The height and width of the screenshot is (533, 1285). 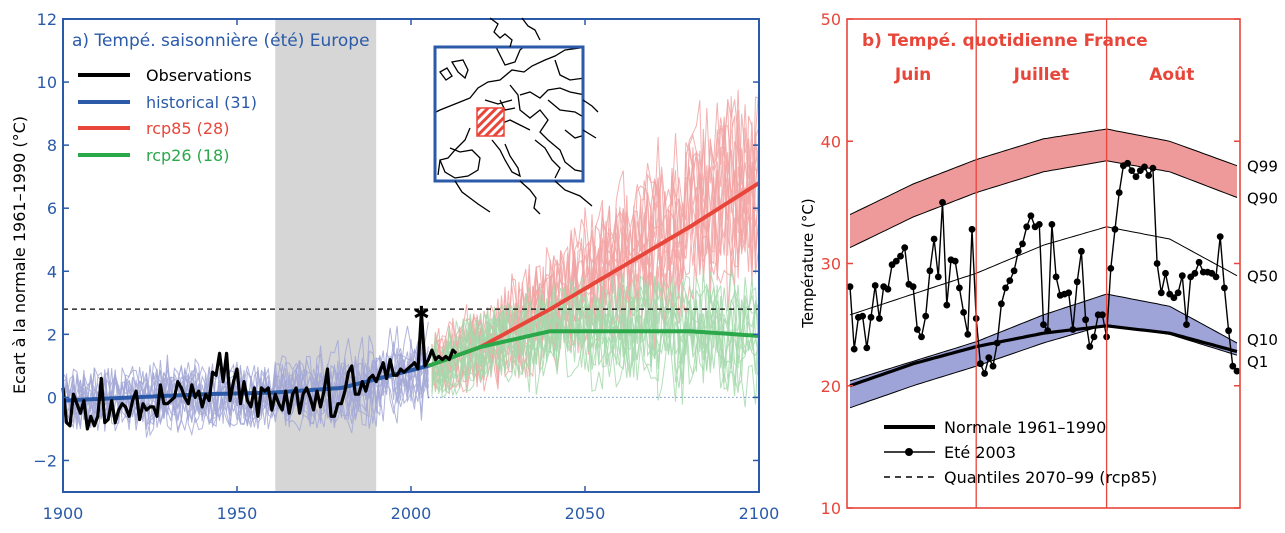 I want to click on x-tick-label-1900: 1900, so click(x=63, y=513).